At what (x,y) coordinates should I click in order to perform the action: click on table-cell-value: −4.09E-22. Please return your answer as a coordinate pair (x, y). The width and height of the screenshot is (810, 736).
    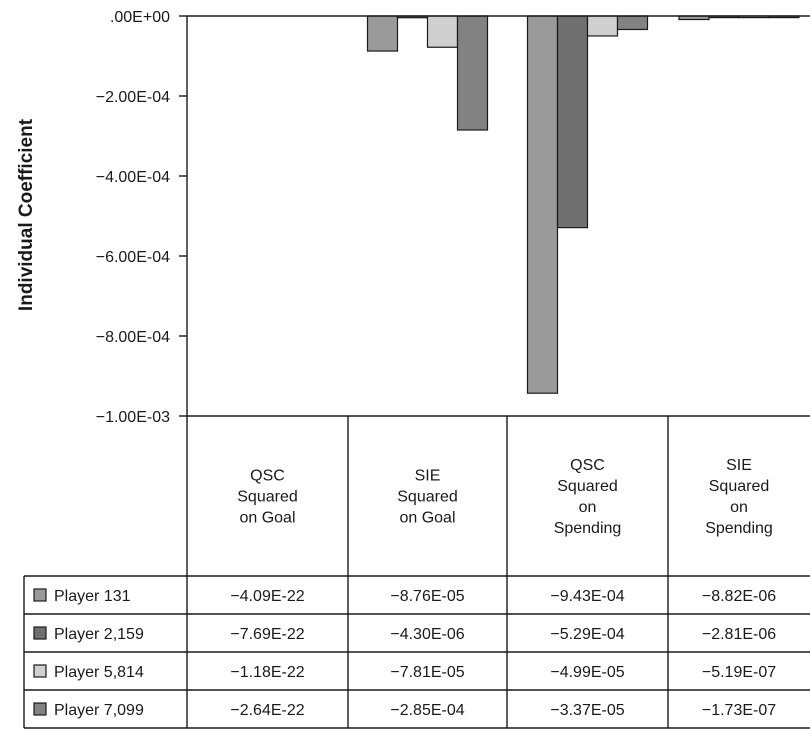
    Looking at the image, I should click on (267, 596).